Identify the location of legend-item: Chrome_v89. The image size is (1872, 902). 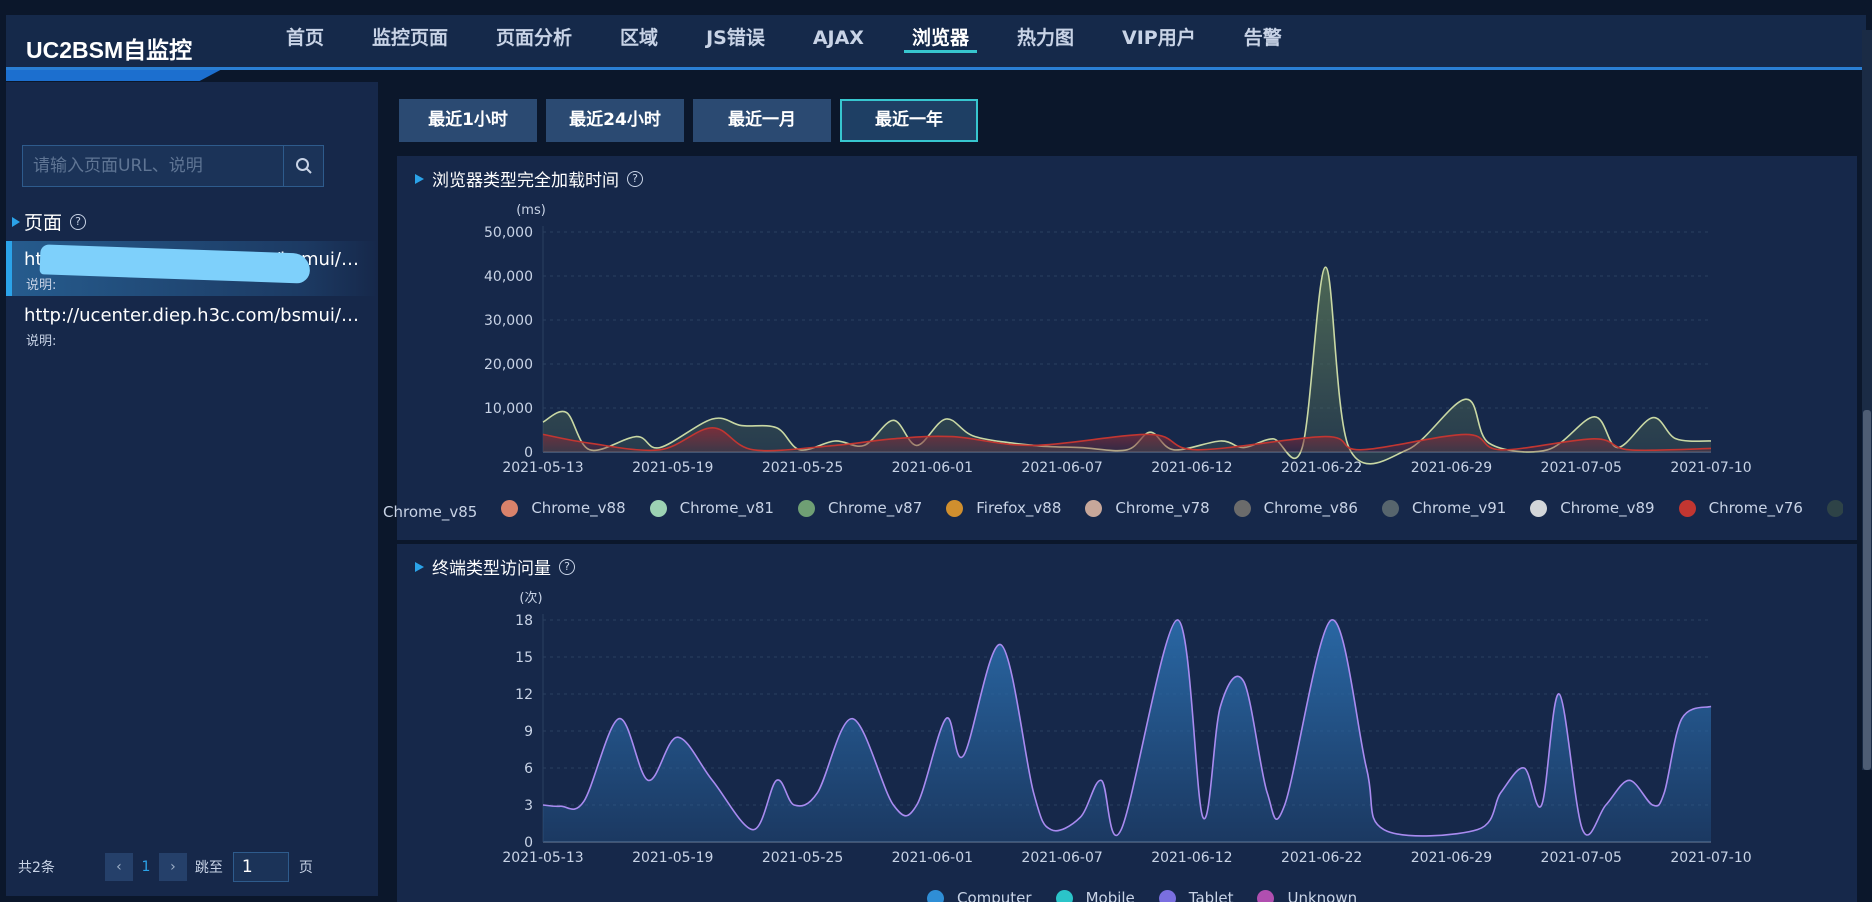
(1592, 508).